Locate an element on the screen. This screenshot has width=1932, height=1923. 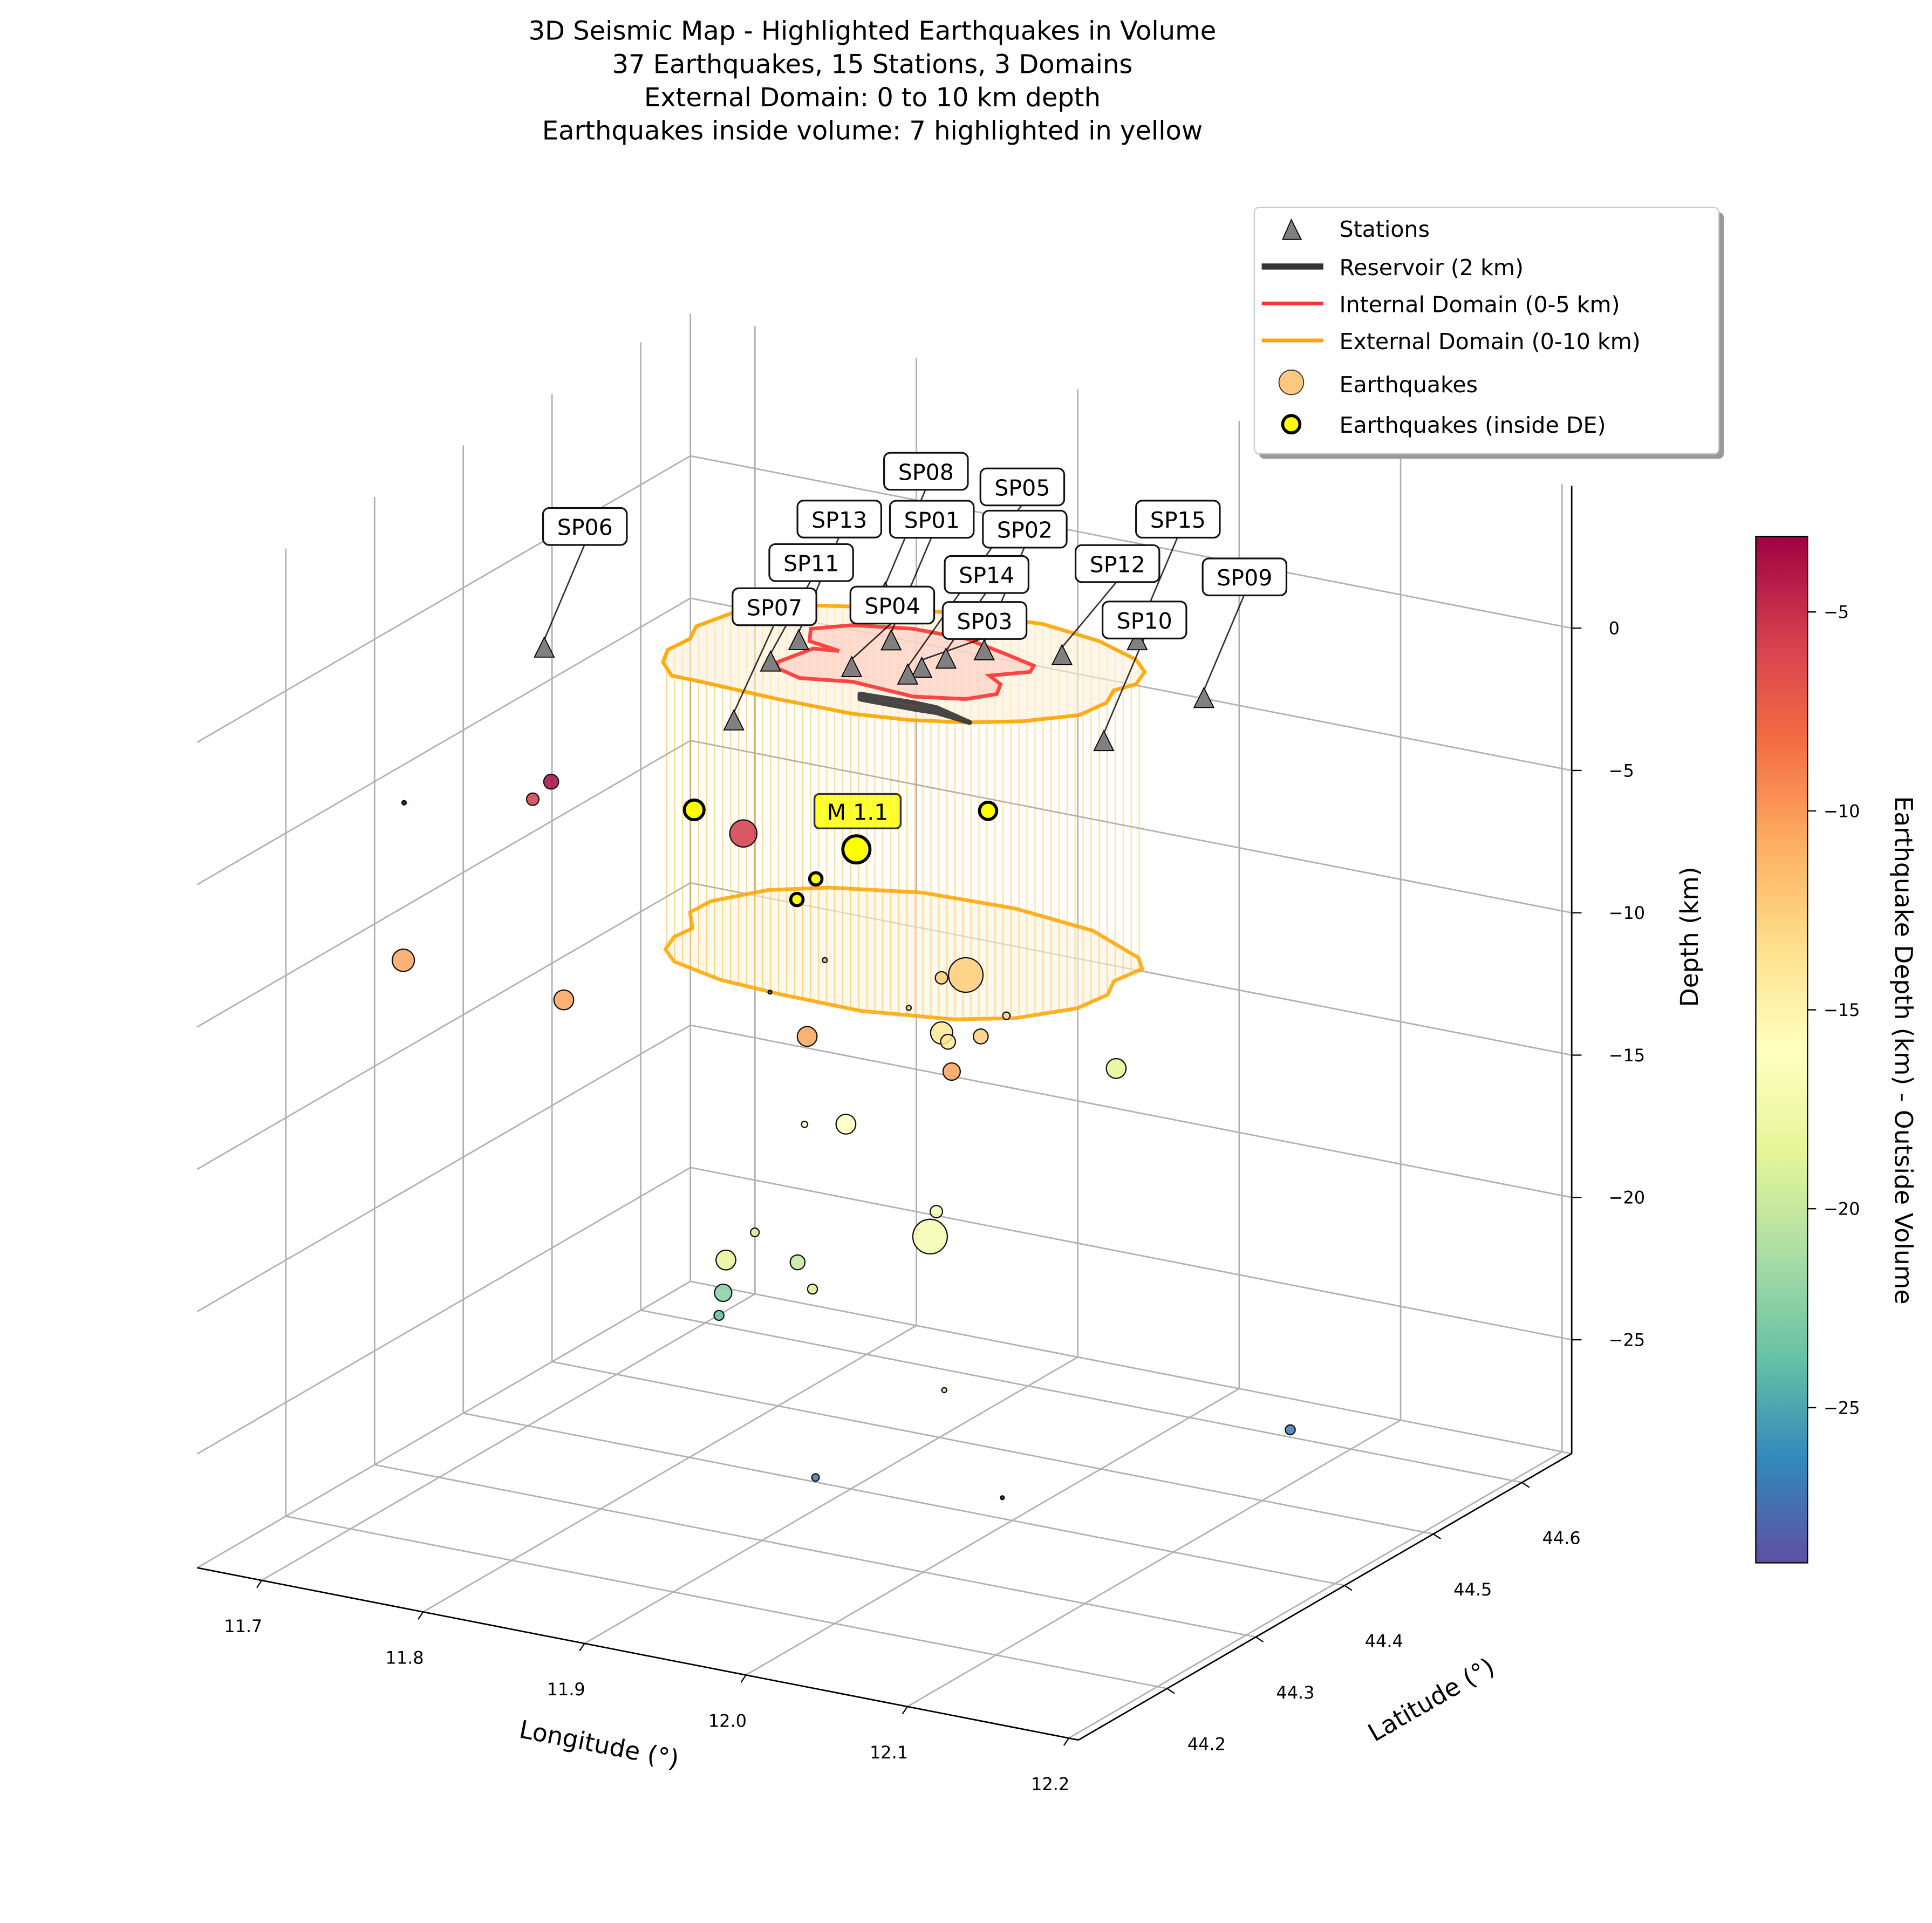
colorbar-tick-label: −5 is located at coordinates (1836, 612).